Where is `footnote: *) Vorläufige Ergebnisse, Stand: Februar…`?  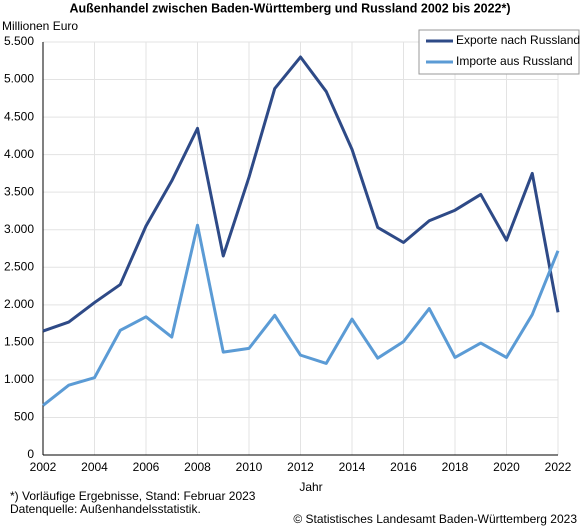
footnote: *) Vorläufige Ergebnisse, Stand: Februar… is located at coordinates (133, 496).